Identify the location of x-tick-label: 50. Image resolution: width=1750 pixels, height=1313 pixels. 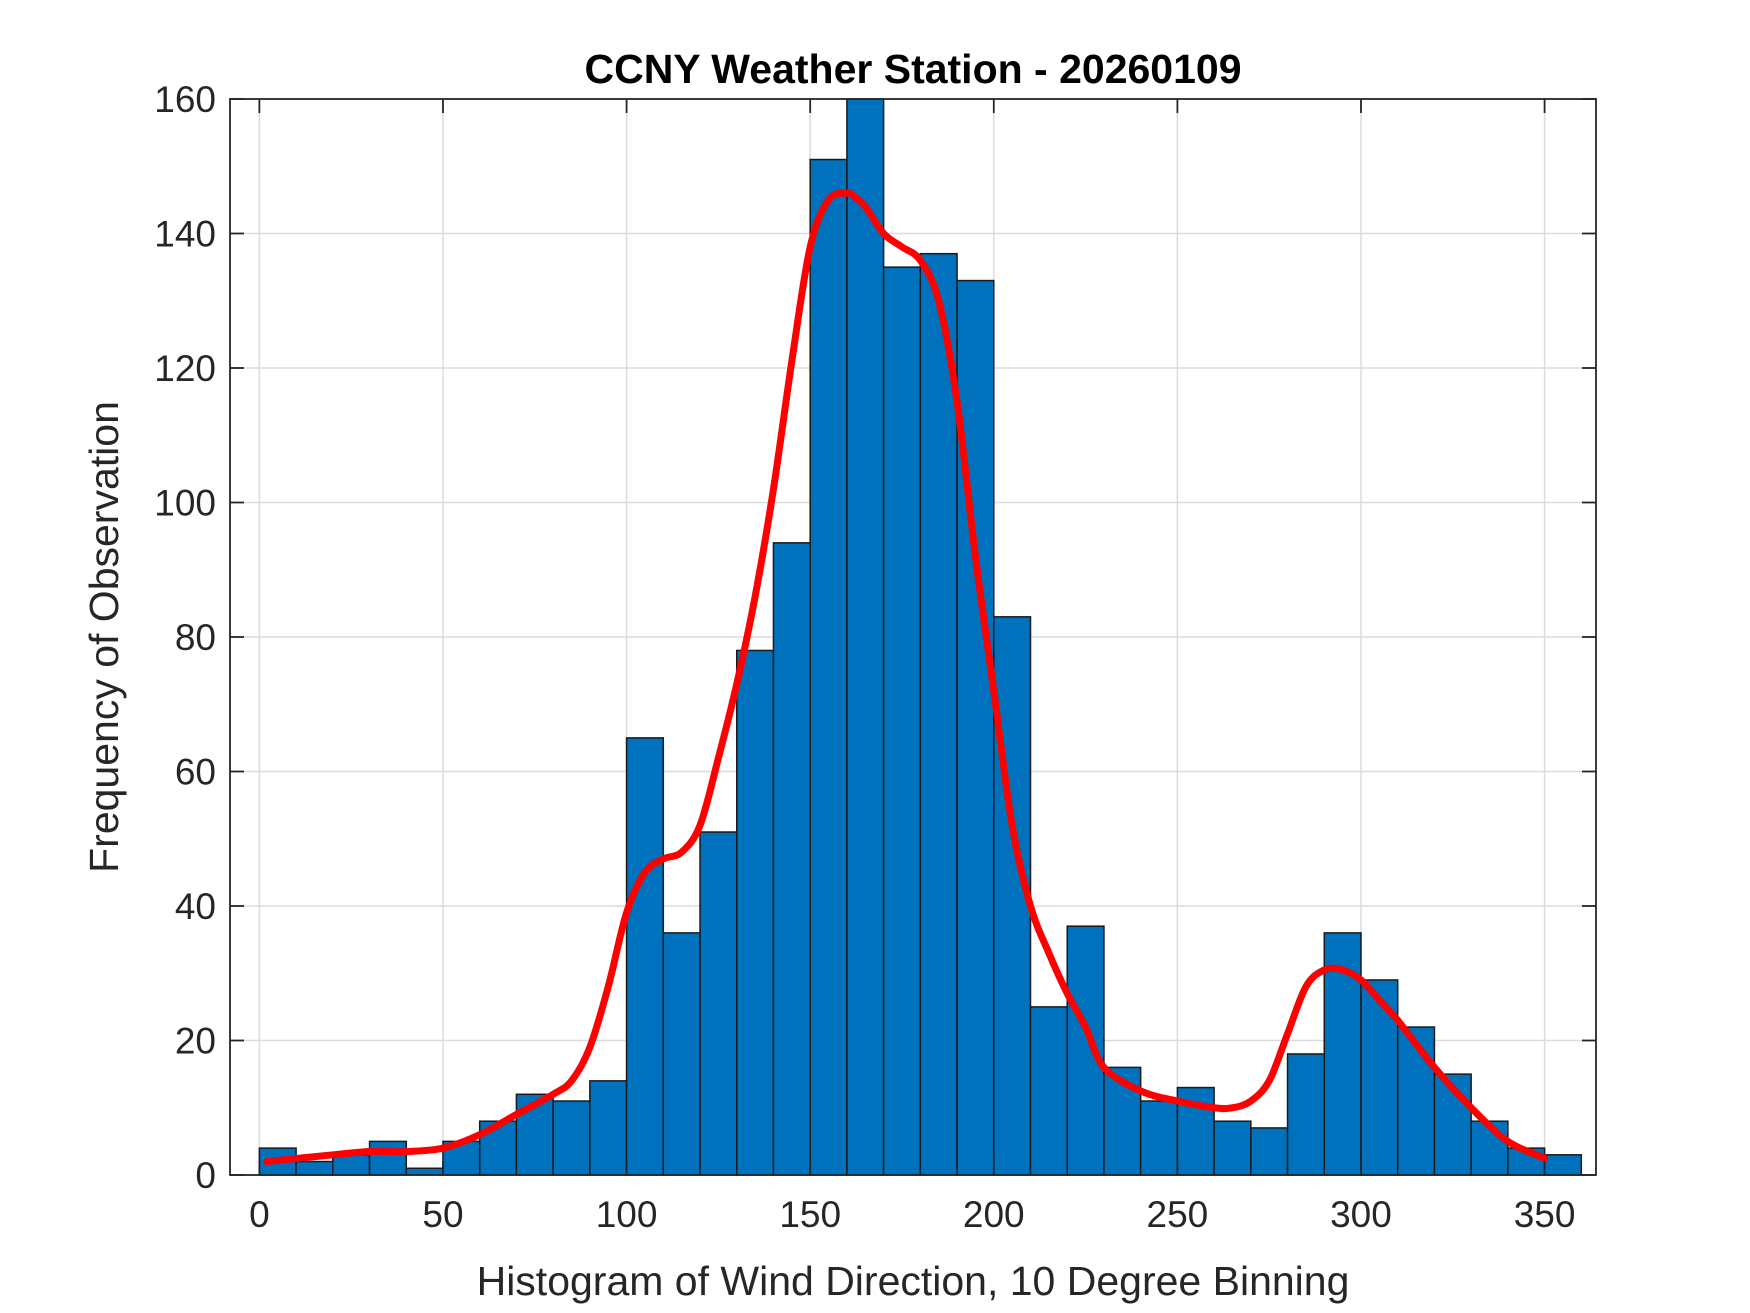
(442, 1214).